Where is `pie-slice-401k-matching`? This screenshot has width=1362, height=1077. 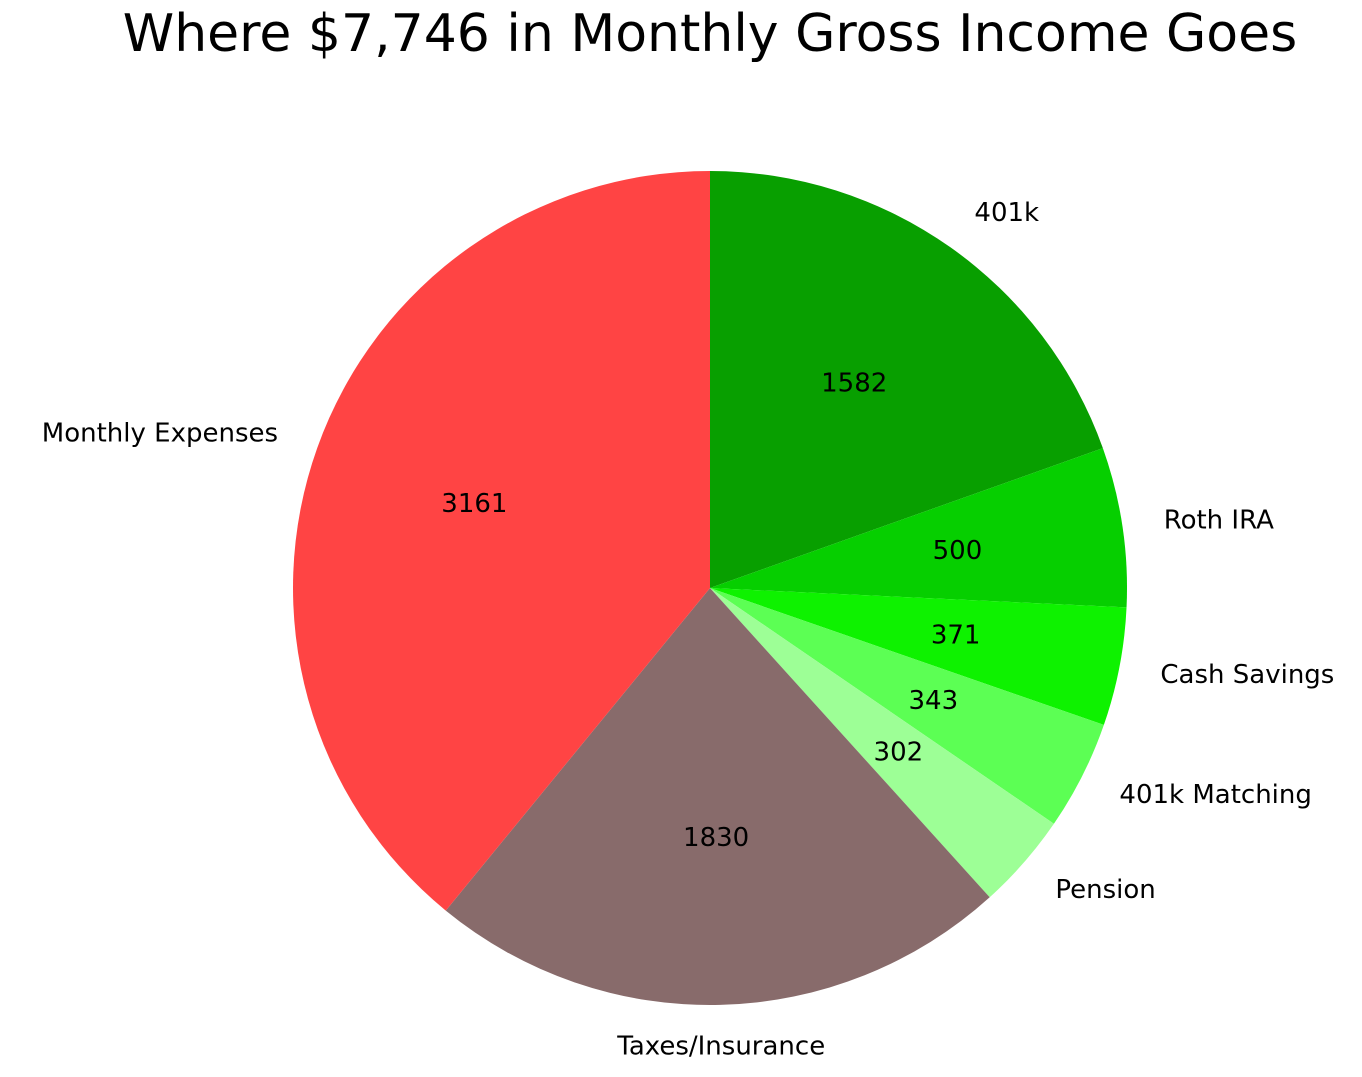
pie-slice-401k-matching is located at coordinates (907, 706).